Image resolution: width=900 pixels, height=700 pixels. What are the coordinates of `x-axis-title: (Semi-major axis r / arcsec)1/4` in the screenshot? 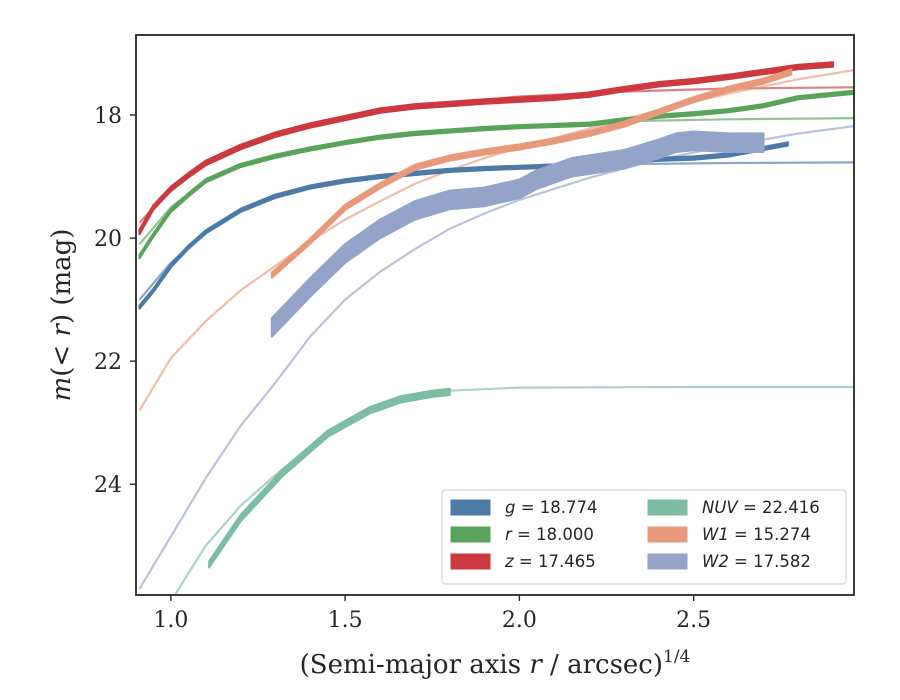 It's located at (495, 663).